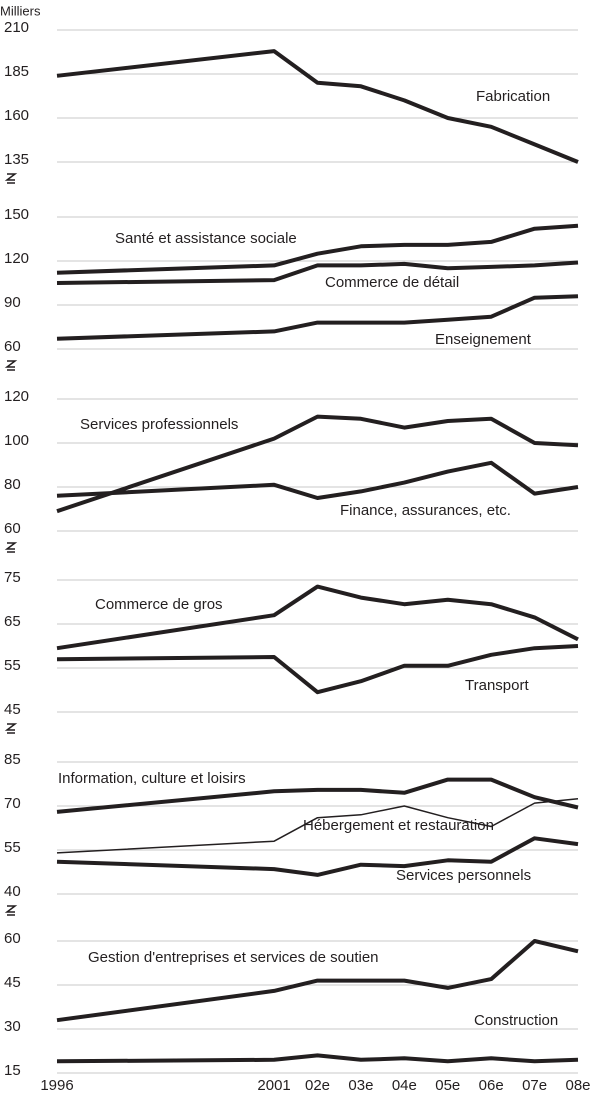 Image resolution: width=595 pixels, height=1096 pixels. I want to click on y-tick-label: 100, so click(16, 440).